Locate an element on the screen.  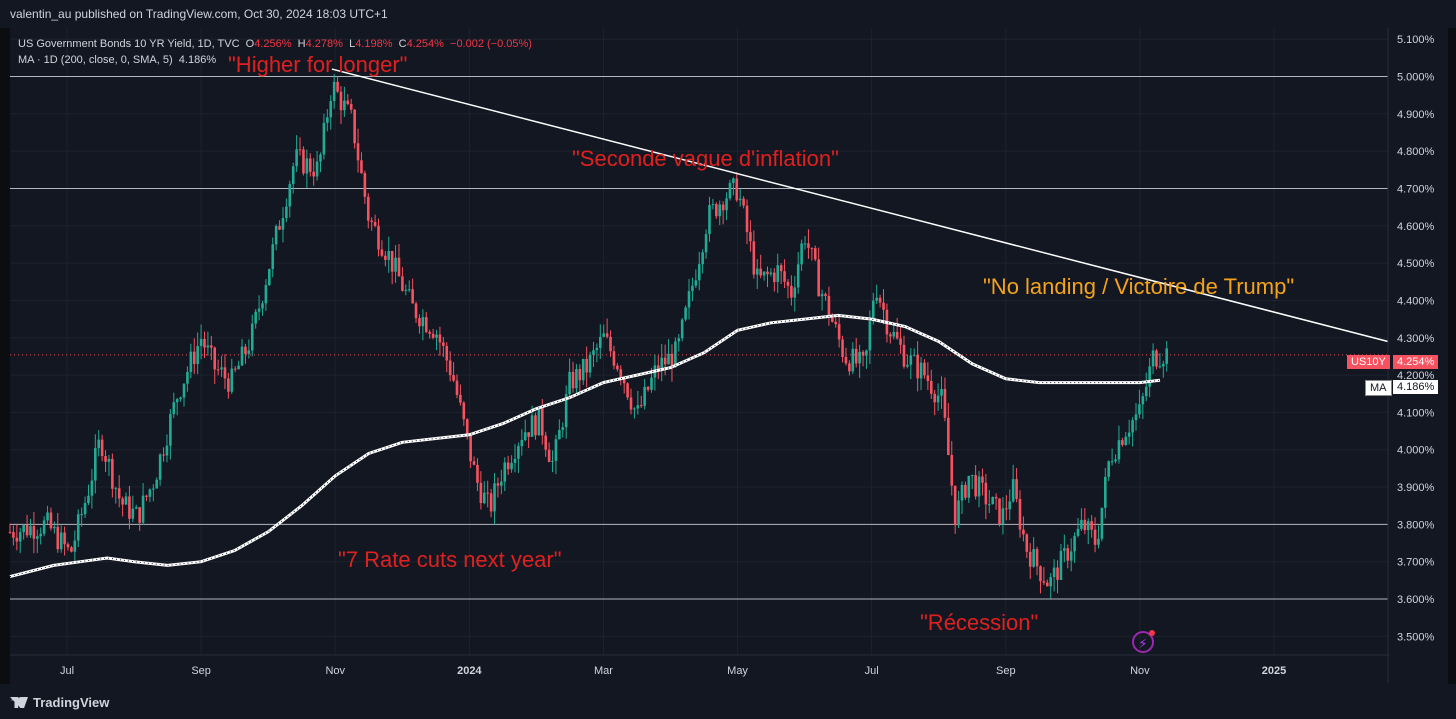
time-tick-label: 2024 is located at coordinates (469, 671).